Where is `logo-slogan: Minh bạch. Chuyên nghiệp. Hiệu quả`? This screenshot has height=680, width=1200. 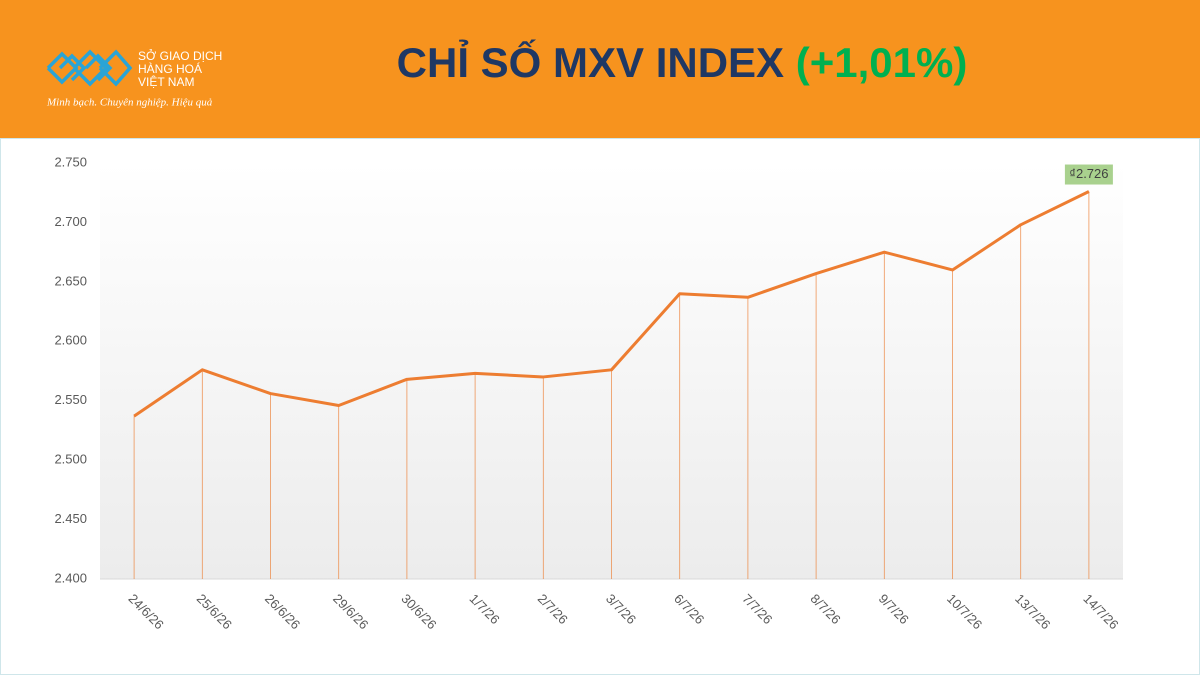
logo-slogan: Minh bạch. Chuyên nghiệp. Hiệu quả is located at coordinates (129, 103).